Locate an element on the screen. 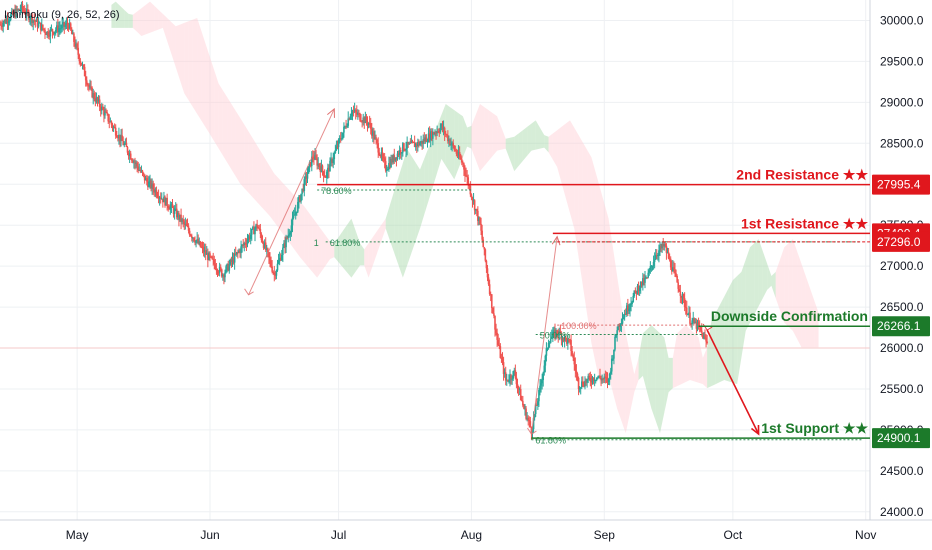 The width and height of the screenshot is (932, 550). level-label: Downside Confirmation is located at coordinates (789, 316).